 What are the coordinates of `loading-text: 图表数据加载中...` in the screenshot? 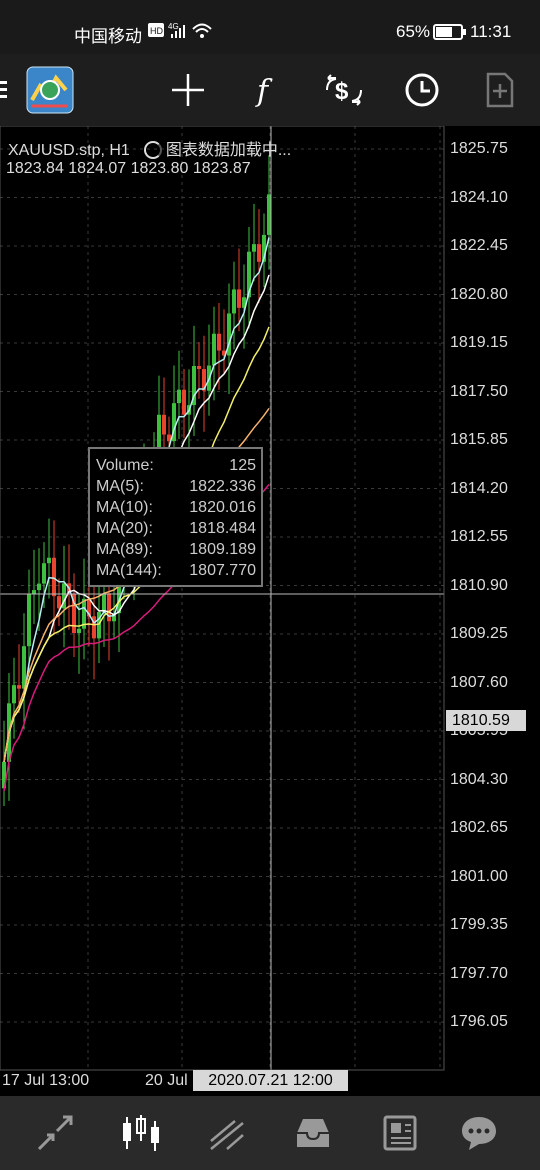 It's located at (228, 150).